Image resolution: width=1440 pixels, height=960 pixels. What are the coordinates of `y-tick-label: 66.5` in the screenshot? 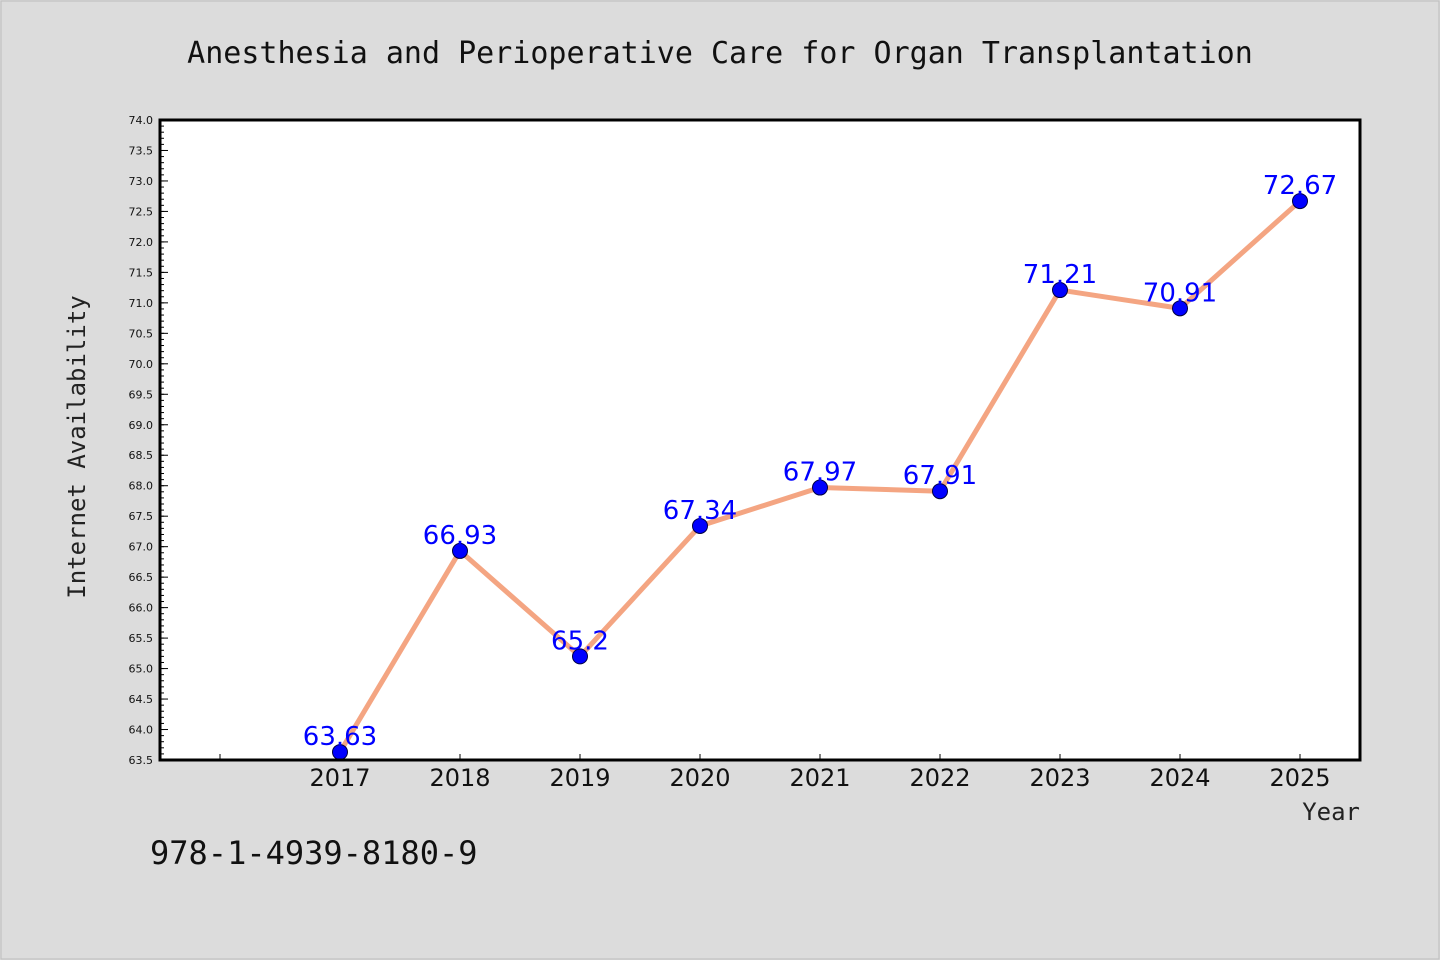 It's located at (141, 577).